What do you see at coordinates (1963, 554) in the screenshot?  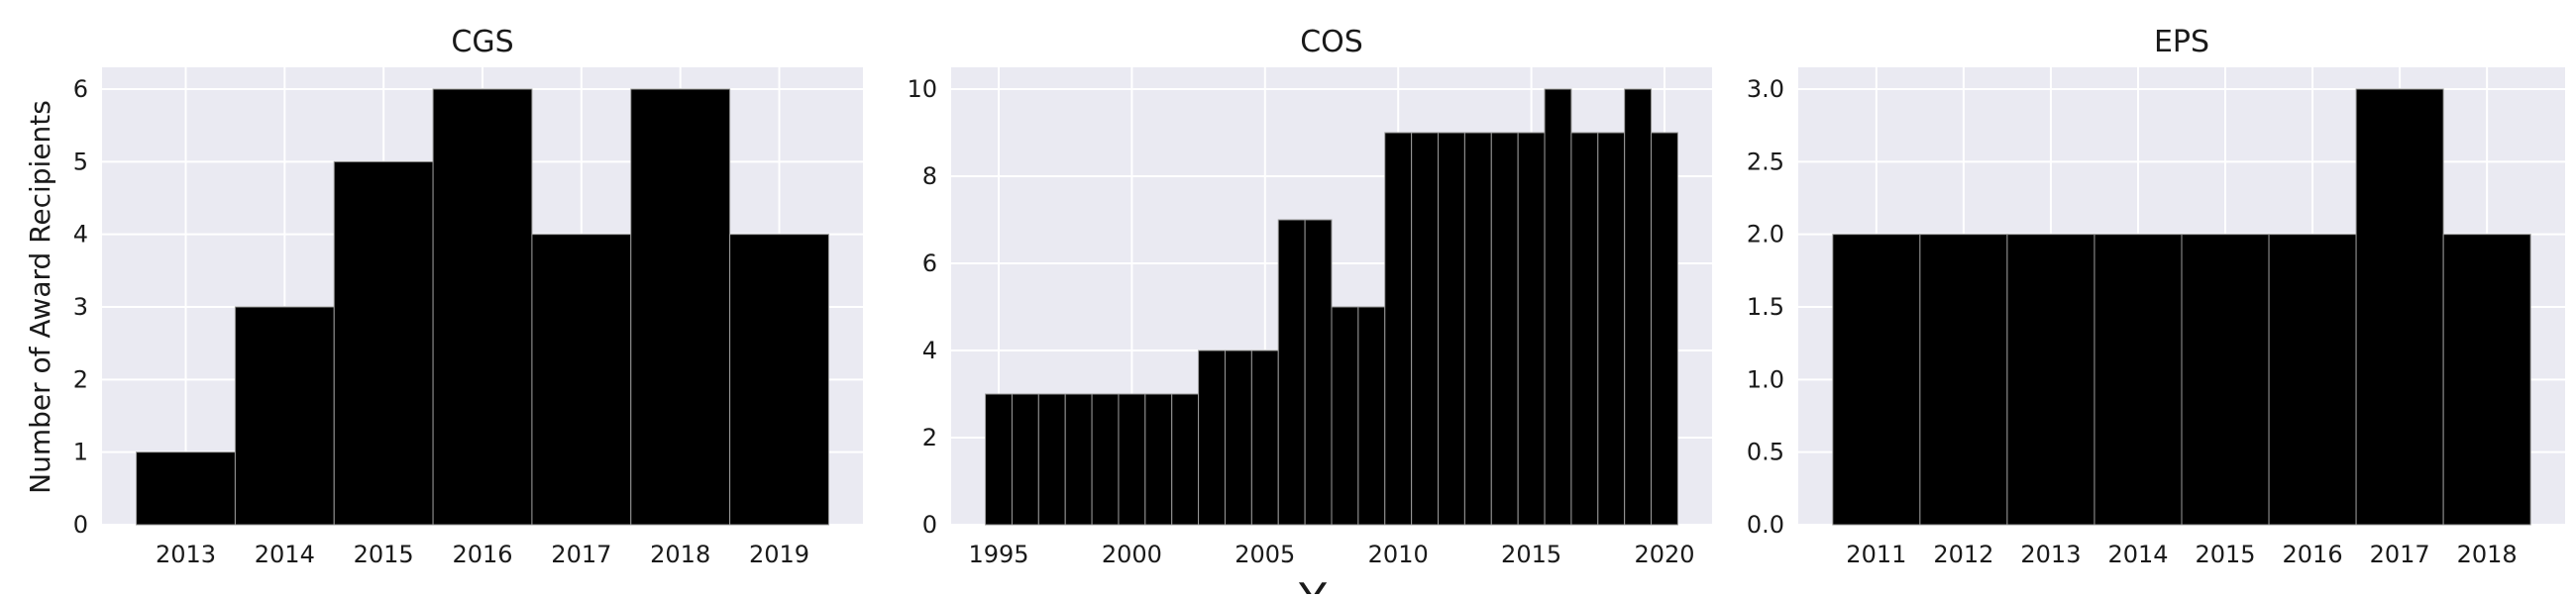 I see `x-tick-label: 2012` at bounding box center [1963, 554].